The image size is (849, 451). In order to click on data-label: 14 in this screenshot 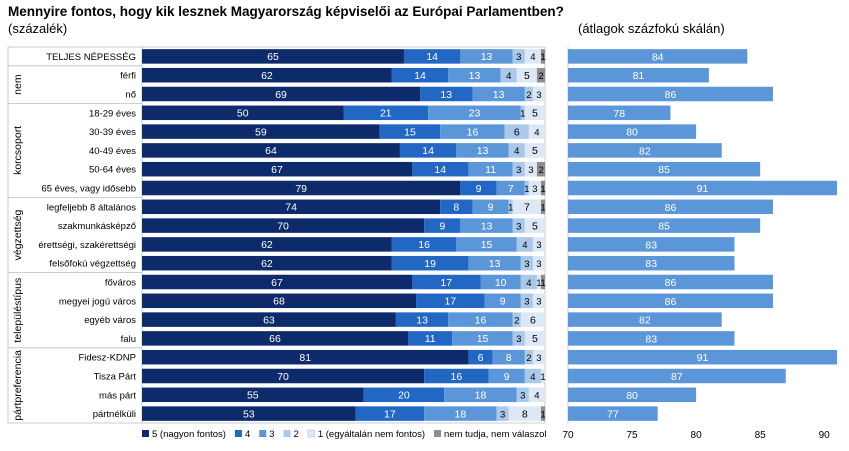, I will do `click(420, 76)`.